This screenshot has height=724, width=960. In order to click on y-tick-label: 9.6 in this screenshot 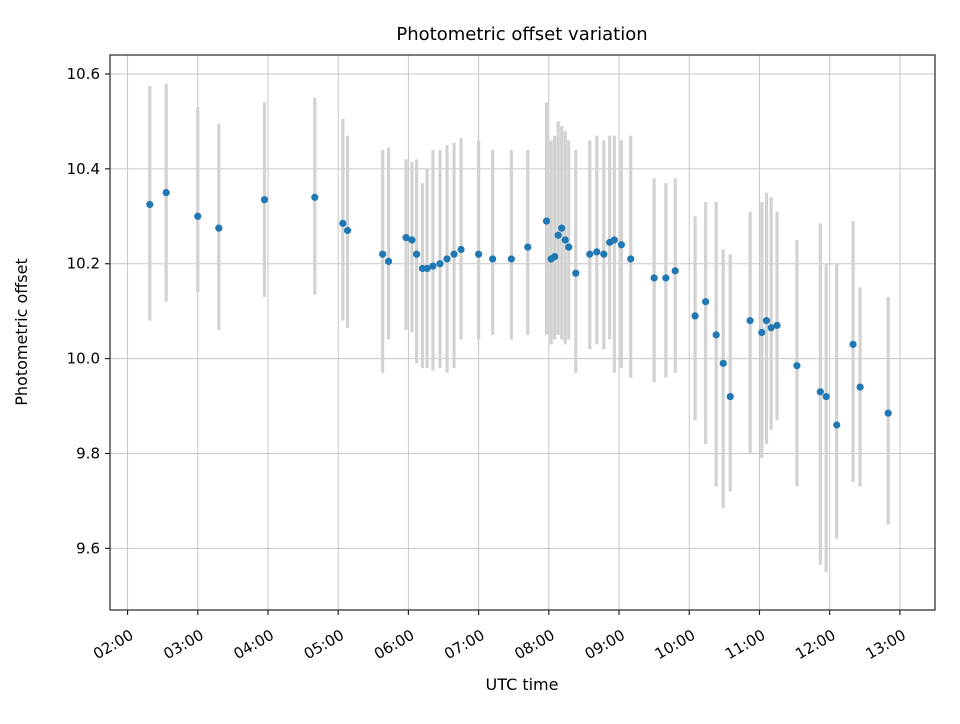, I will do `click(88, 548)`.